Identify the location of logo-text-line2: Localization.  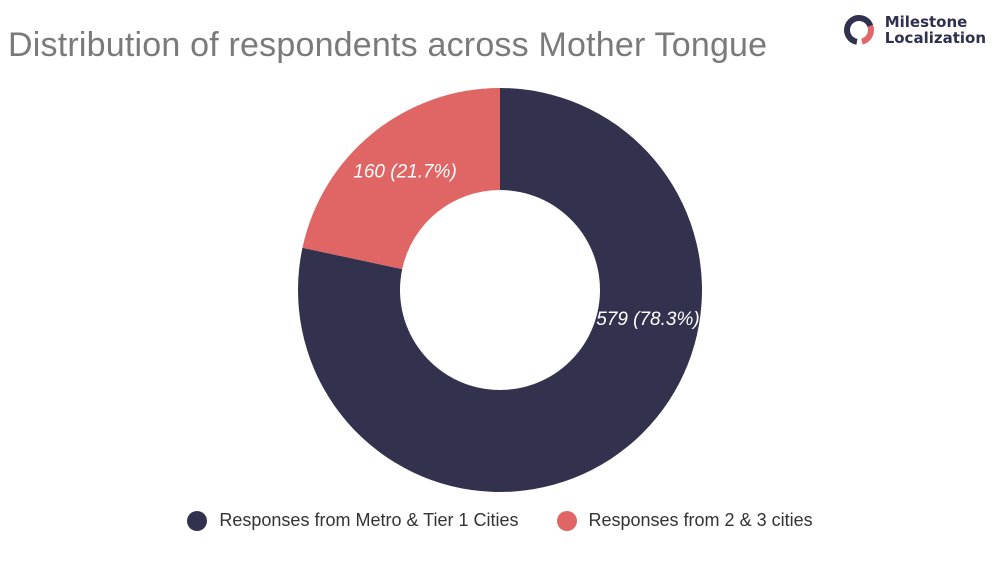
(935, 38).